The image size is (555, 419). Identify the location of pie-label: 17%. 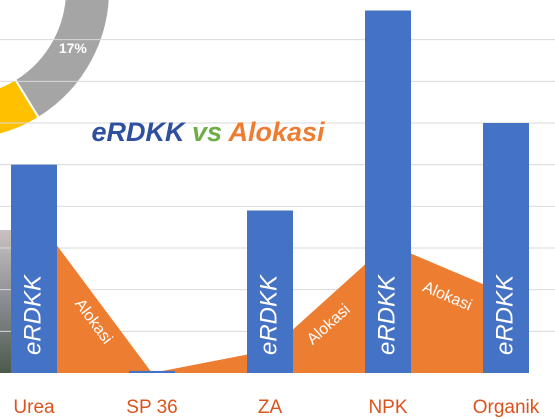
(73, 48).